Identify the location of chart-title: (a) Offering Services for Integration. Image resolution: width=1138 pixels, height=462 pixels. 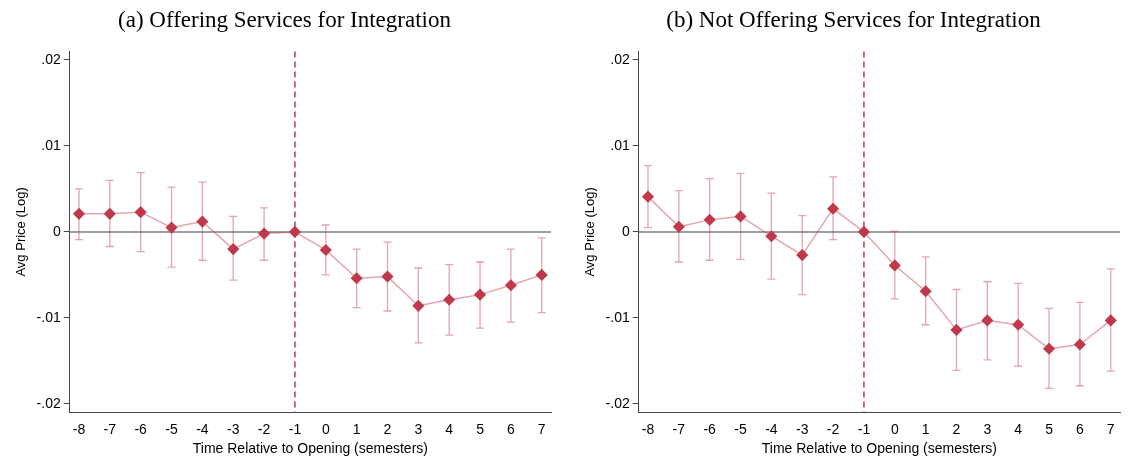
(284, 20).